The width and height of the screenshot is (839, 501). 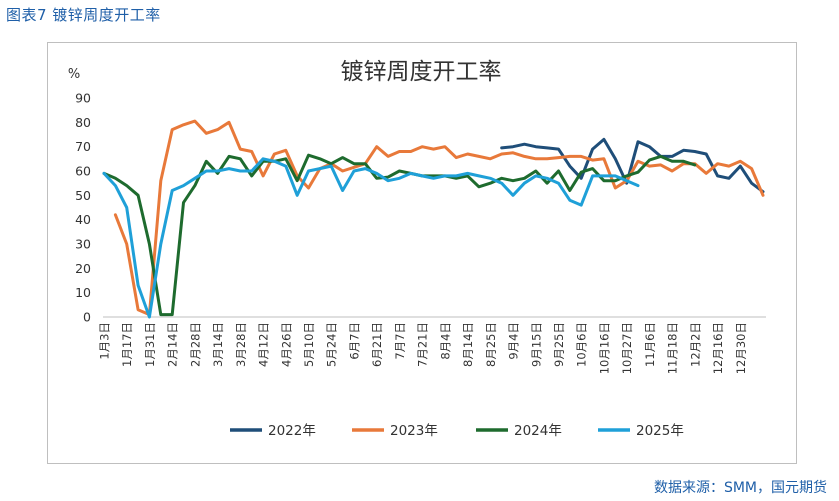 What do you see at coordinates (241, 344) in the screenshot?
I see `x-tick-label: 3月28日` at bounding box center [241, 344].